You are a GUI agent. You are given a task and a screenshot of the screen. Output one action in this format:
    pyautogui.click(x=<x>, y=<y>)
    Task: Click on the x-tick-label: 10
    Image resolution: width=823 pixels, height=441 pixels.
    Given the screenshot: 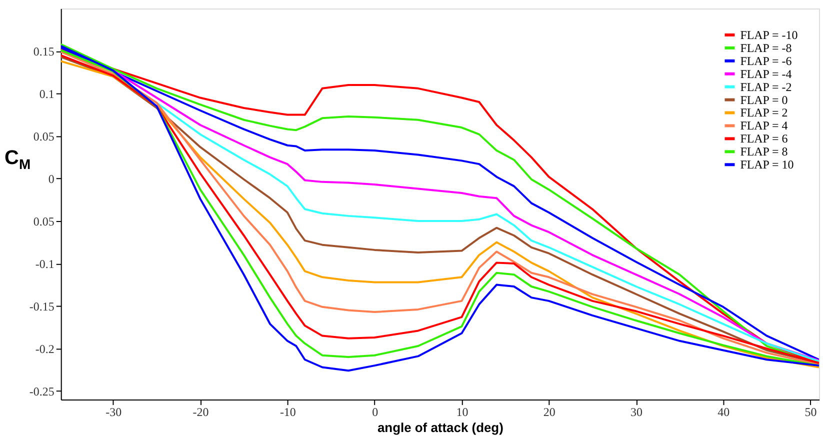 What is the action you would take?
    pyautogui.click(x=462, y=412)
    